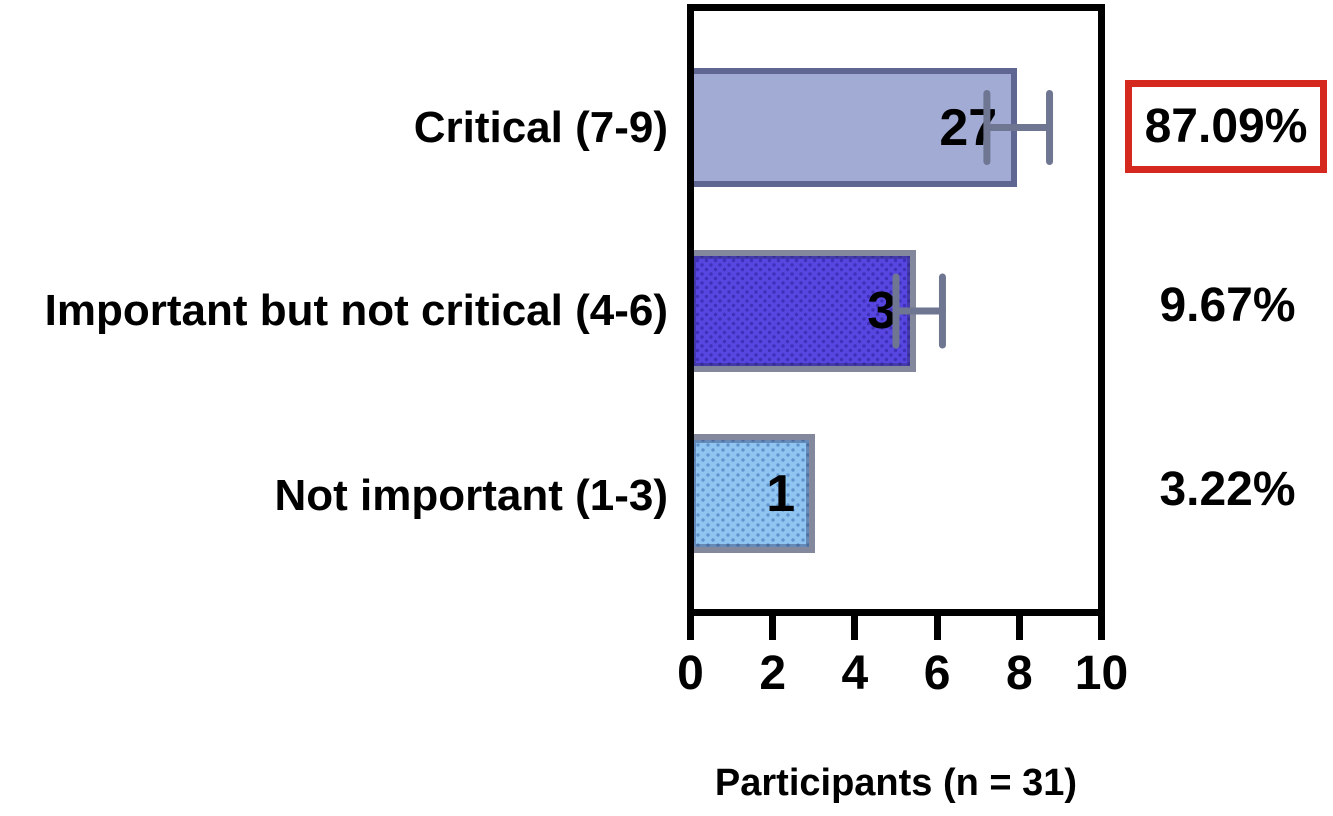  I want to click on bar-critical: 27, so click(852, 127).